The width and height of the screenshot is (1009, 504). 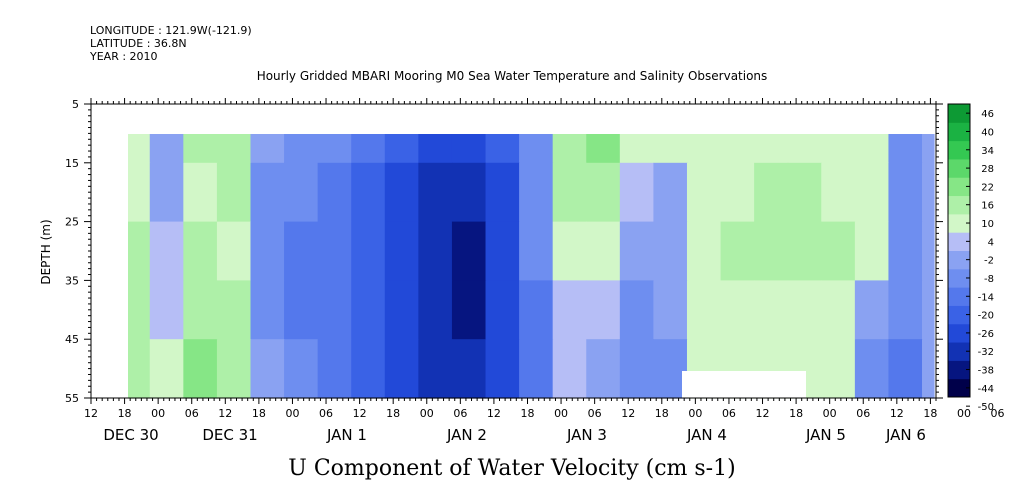 I want to click on y-tick-label: 45, so click(x=72, y=339).